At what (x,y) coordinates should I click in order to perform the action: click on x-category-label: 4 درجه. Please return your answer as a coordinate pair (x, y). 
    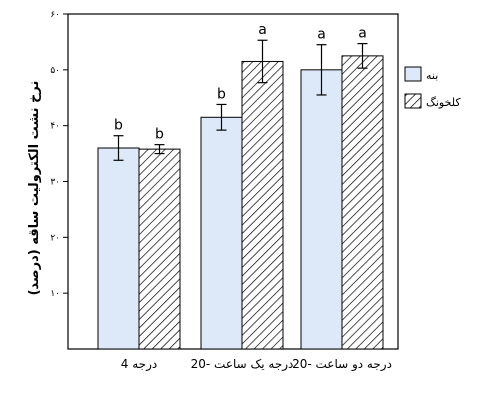
    Looking at the image, I should click on (139, 364).